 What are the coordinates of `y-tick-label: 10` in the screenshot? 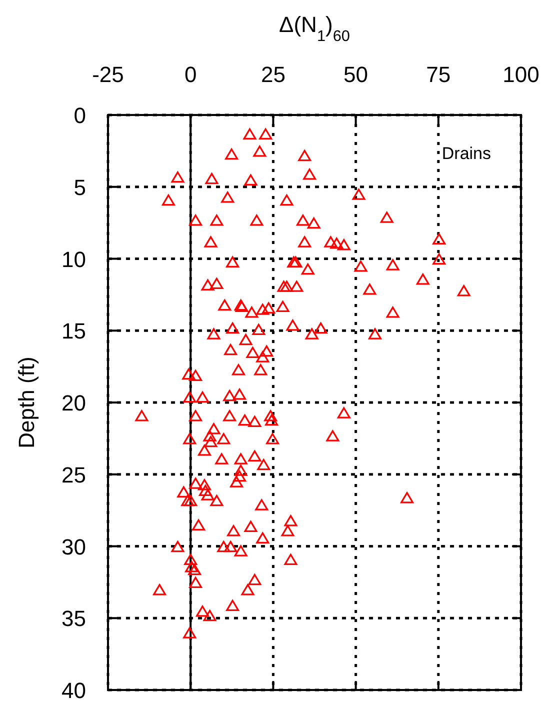 It's located at (74, 259).